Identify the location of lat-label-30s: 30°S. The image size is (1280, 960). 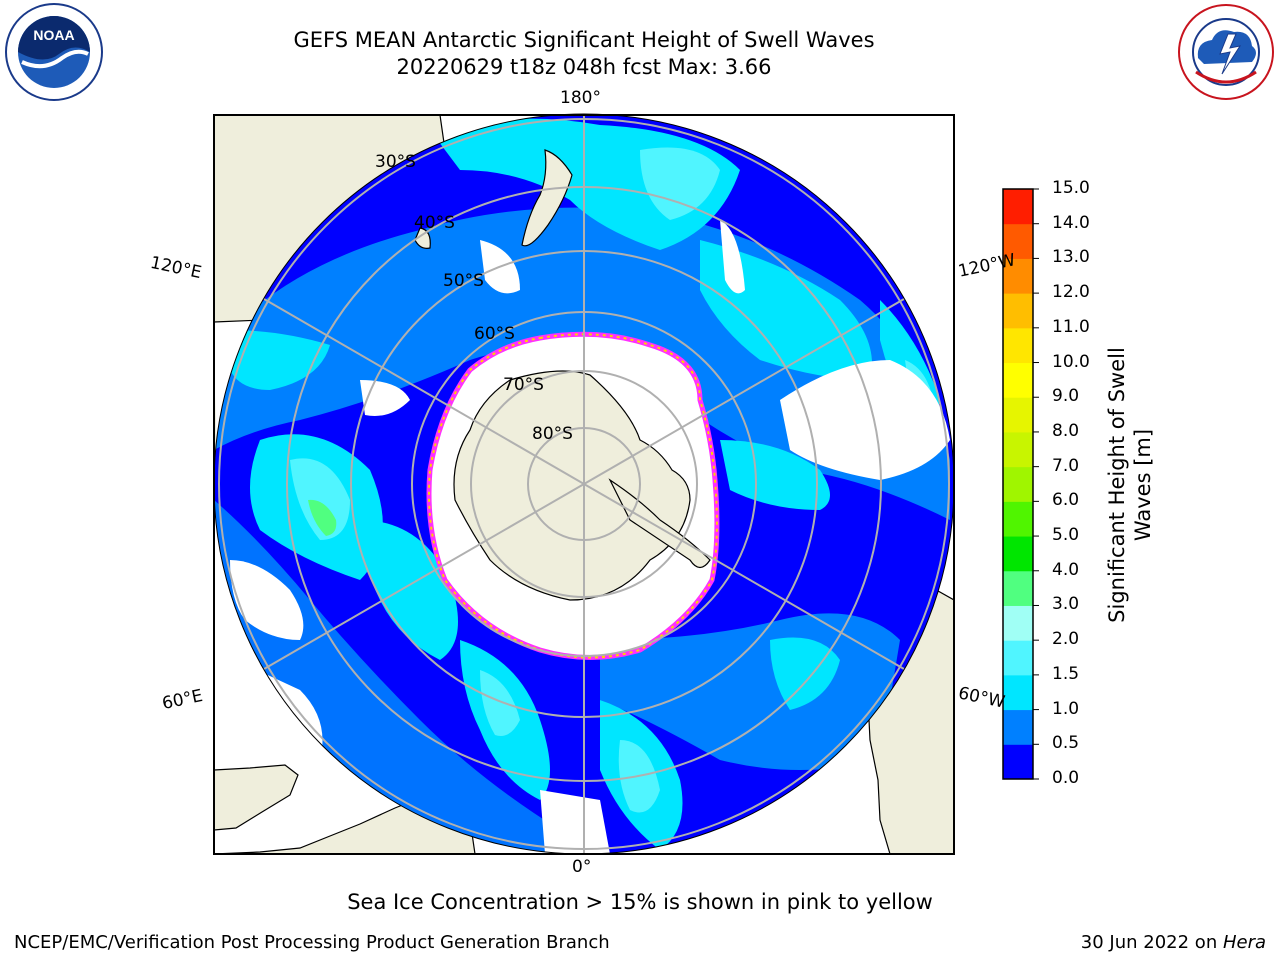
(395, 162).